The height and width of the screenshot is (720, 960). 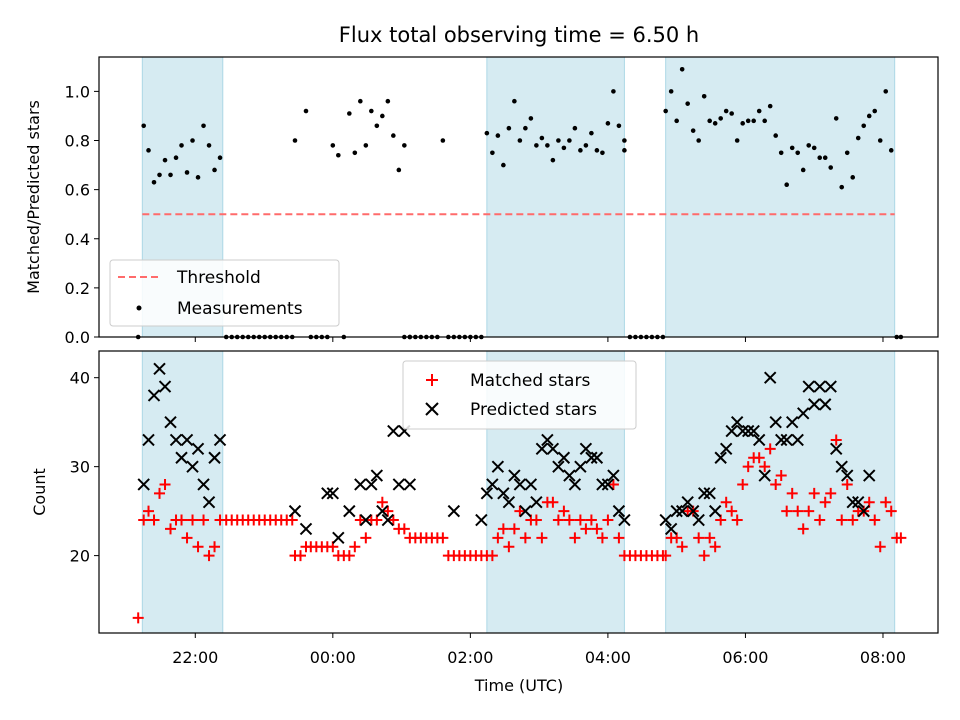 I want to click on legend-predicted-label: Predicted stars, so click(x=533, y=410).